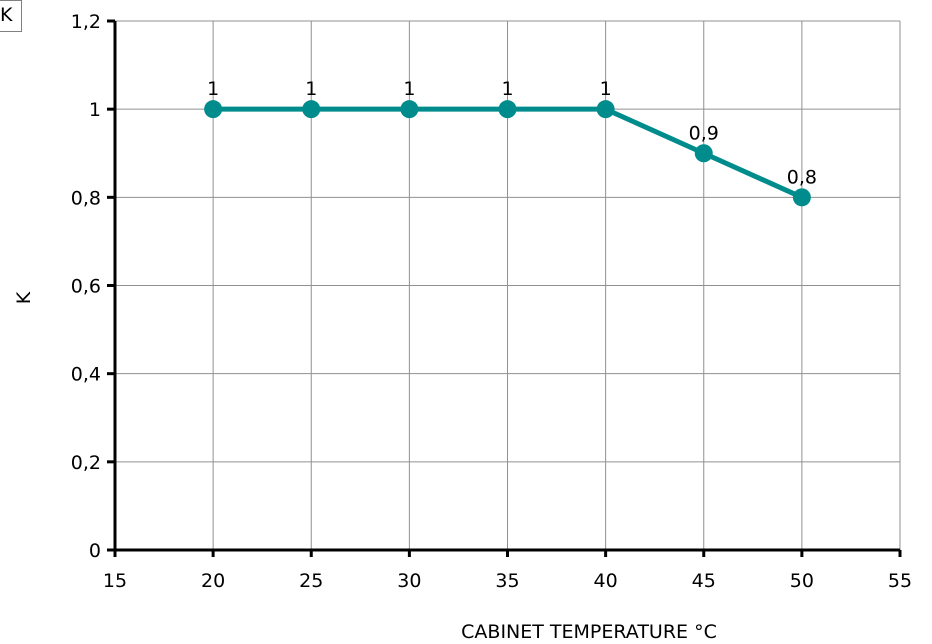 This screenshot has height=644, width=932. Describe the element at coordinates (704, 133) in the screenshot. I see `data-label: 0,9` at that location.